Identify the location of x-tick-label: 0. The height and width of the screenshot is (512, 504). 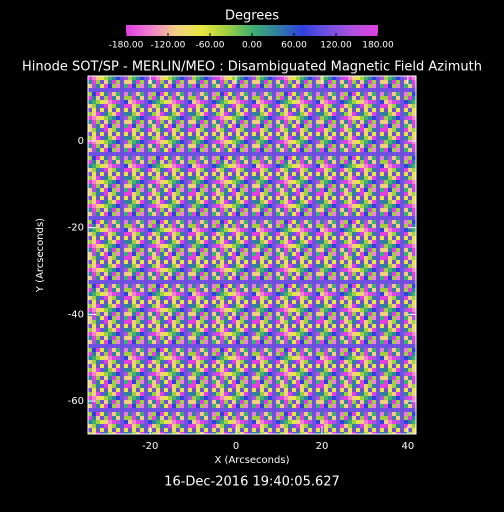
(236, 446).